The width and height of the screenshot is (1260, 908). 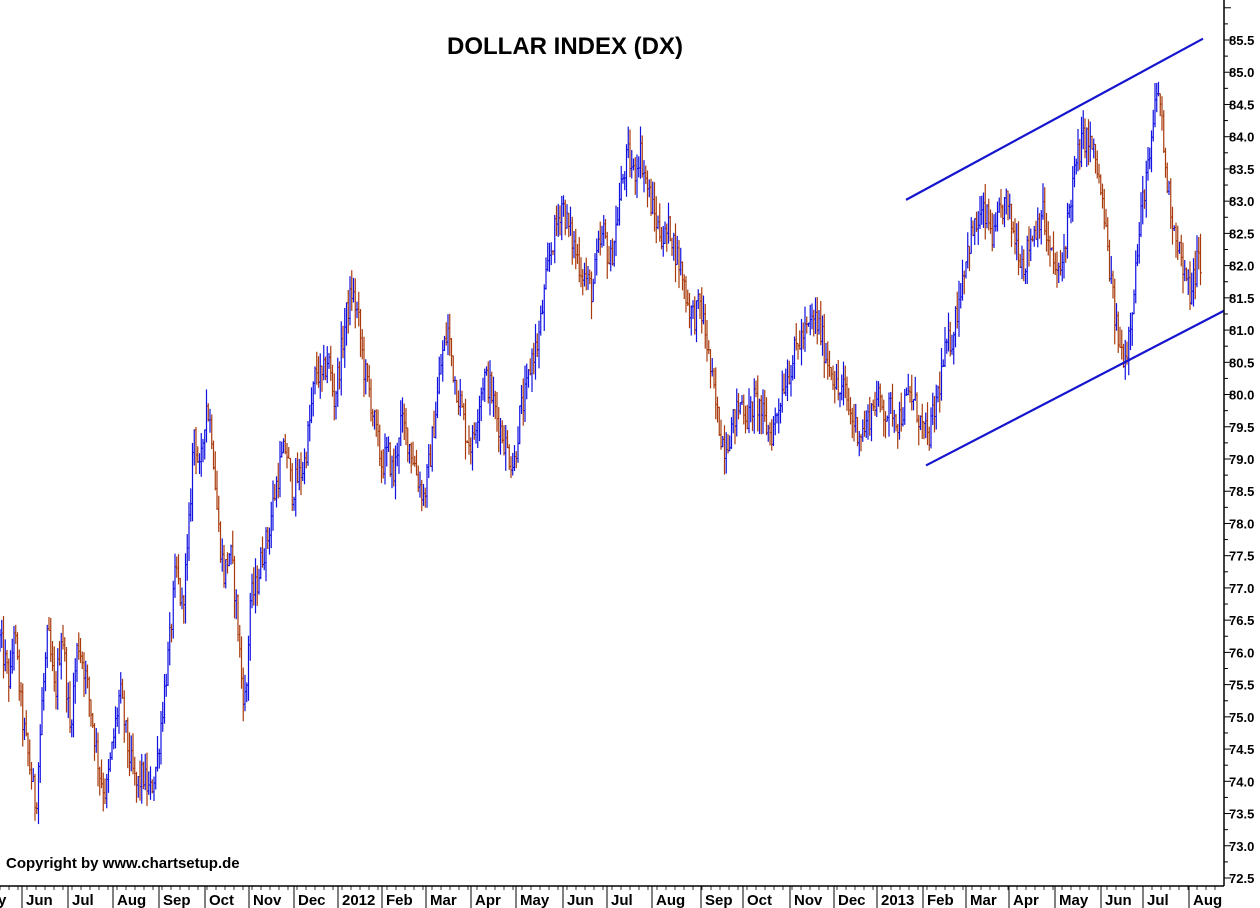 I want to click on y-tick-label: 84.0, so click(x=1241, y=137).